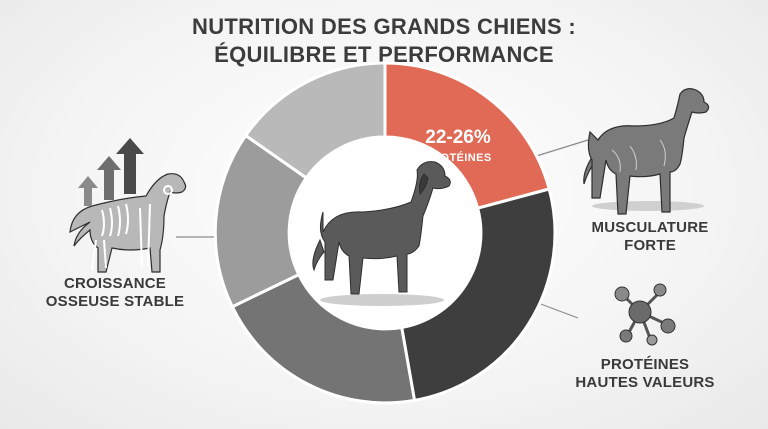 The image size is (768, 429). I want to click on label-strong-muscles-line-1: MUSCULATURE, so click(650, 227).